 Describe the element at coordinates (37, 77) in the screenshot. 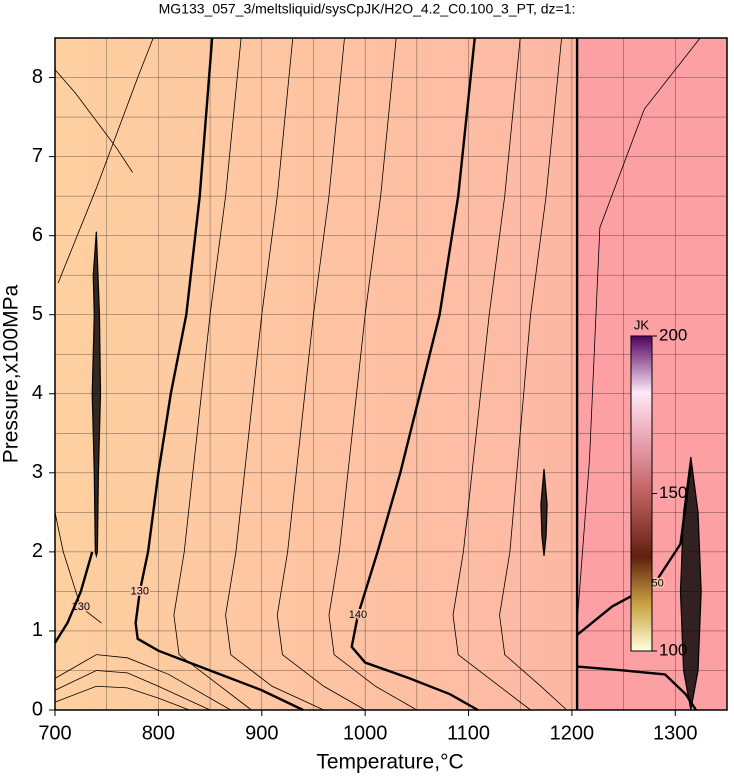

I see `y-tick-label: 8` at that location.